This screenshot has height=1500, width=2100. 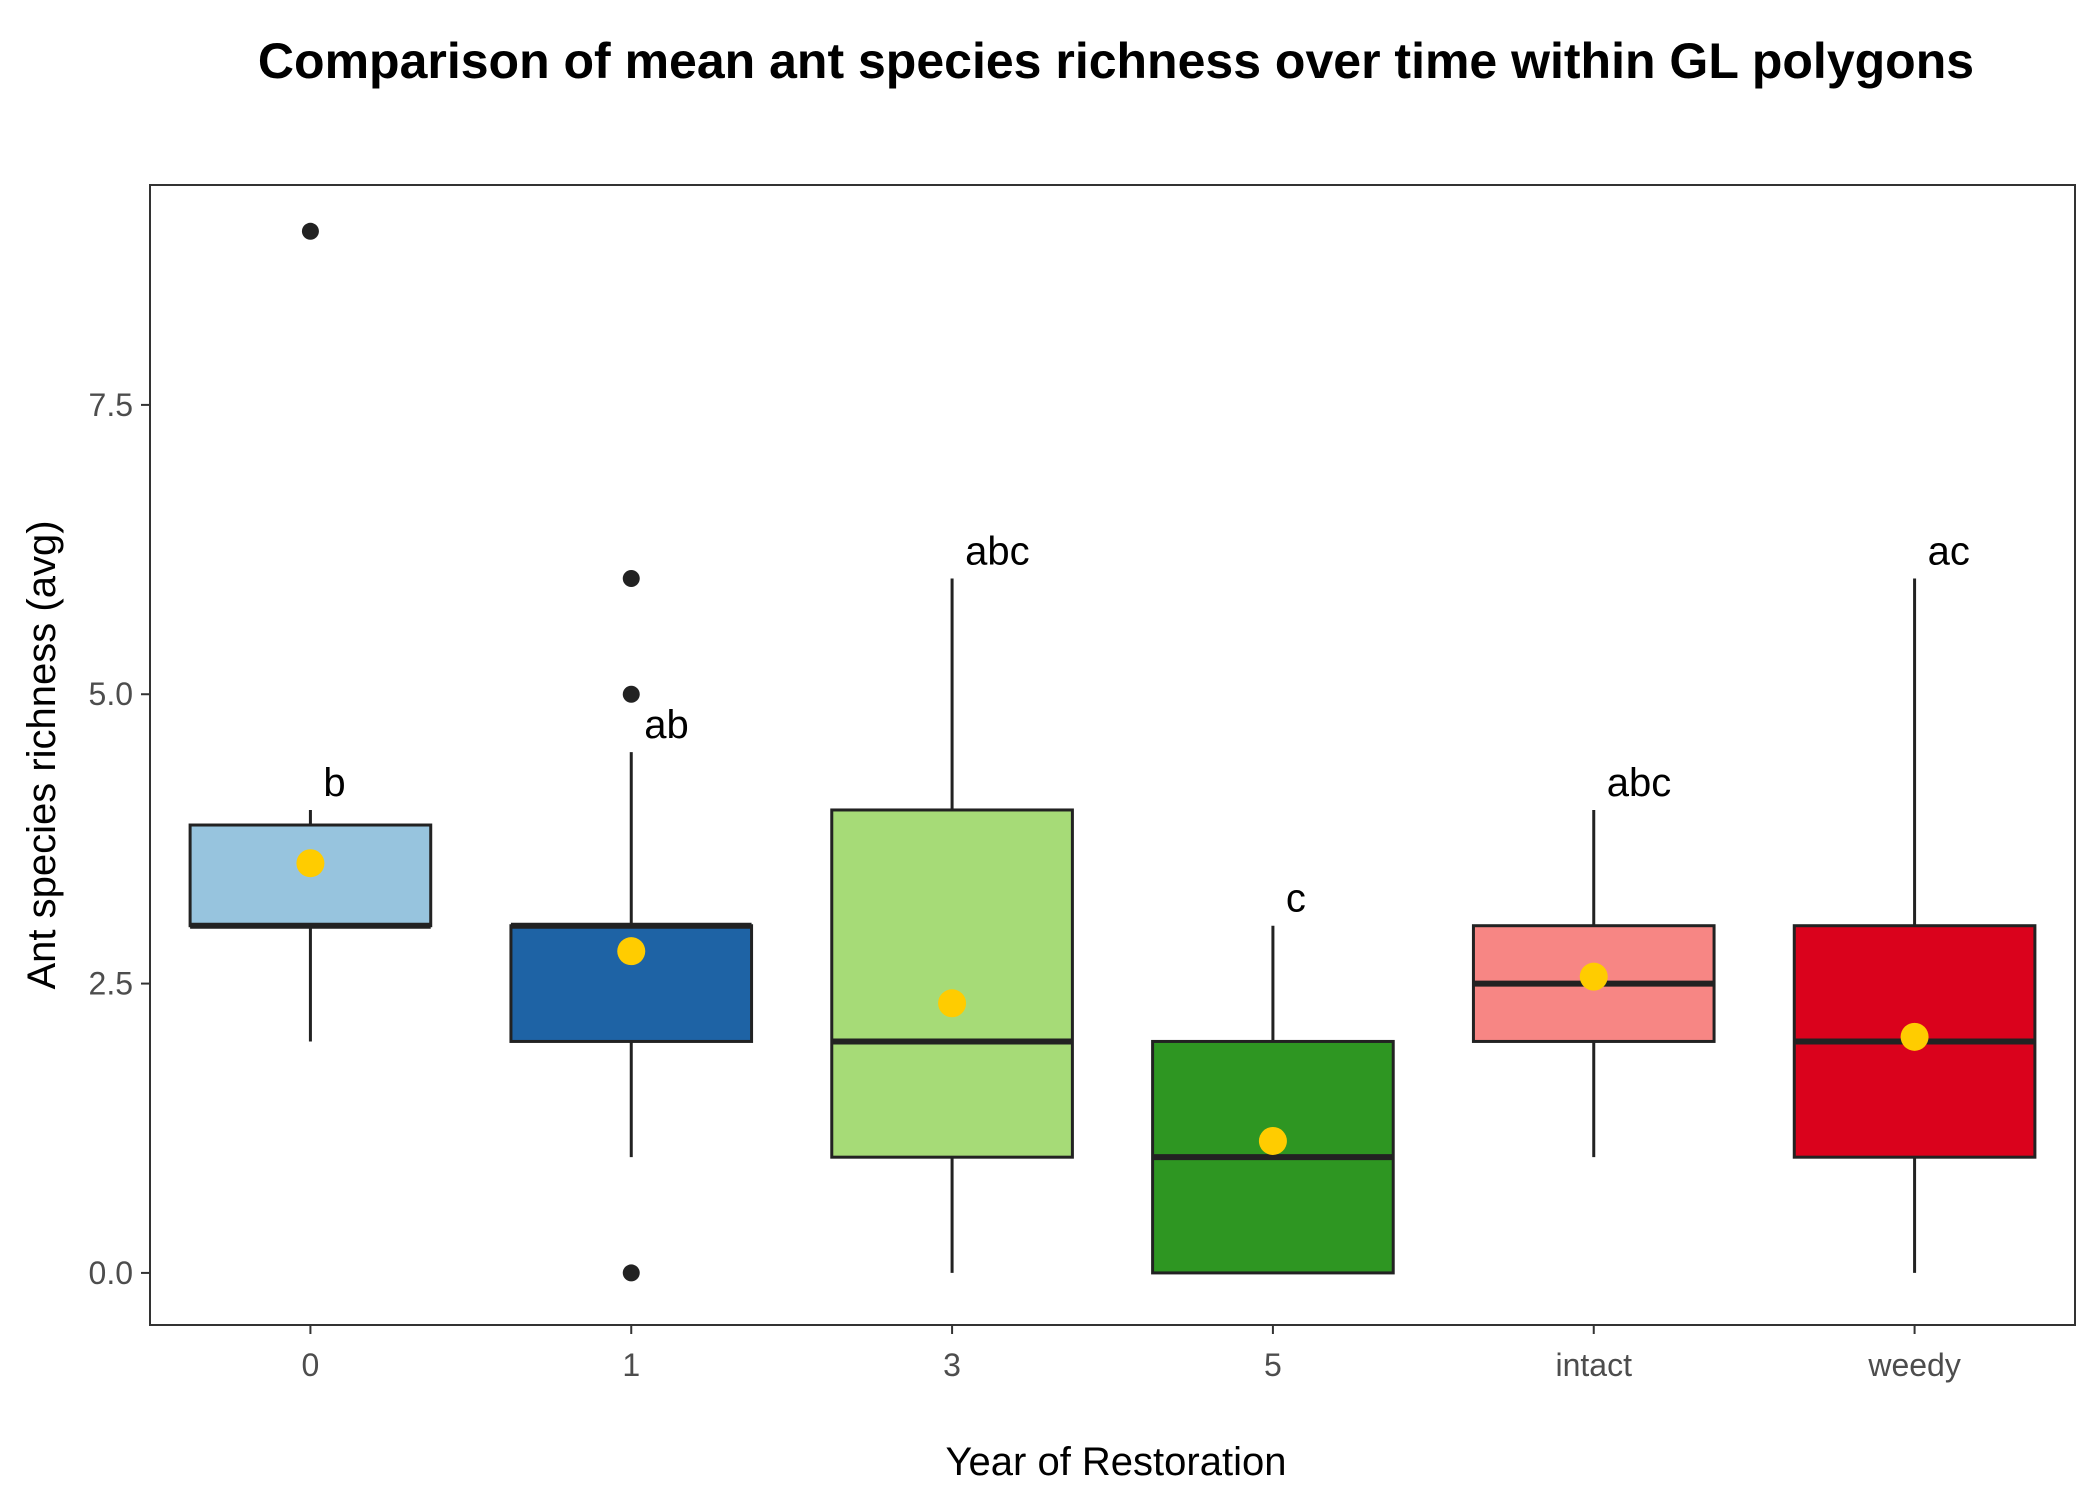 I want to click on x-tick-label: weedy, so click(x=1914, y=1365).